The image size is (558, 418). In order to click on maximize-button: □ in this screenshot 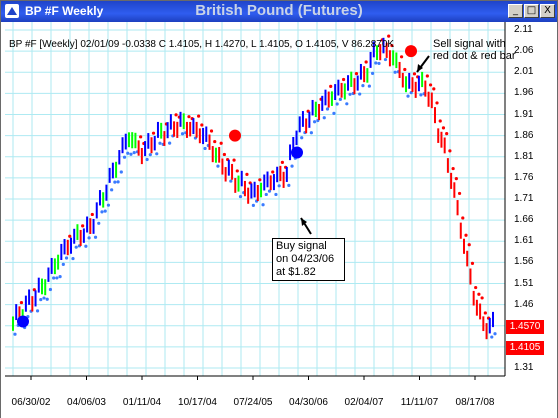, I will do `click(531, 11)`.